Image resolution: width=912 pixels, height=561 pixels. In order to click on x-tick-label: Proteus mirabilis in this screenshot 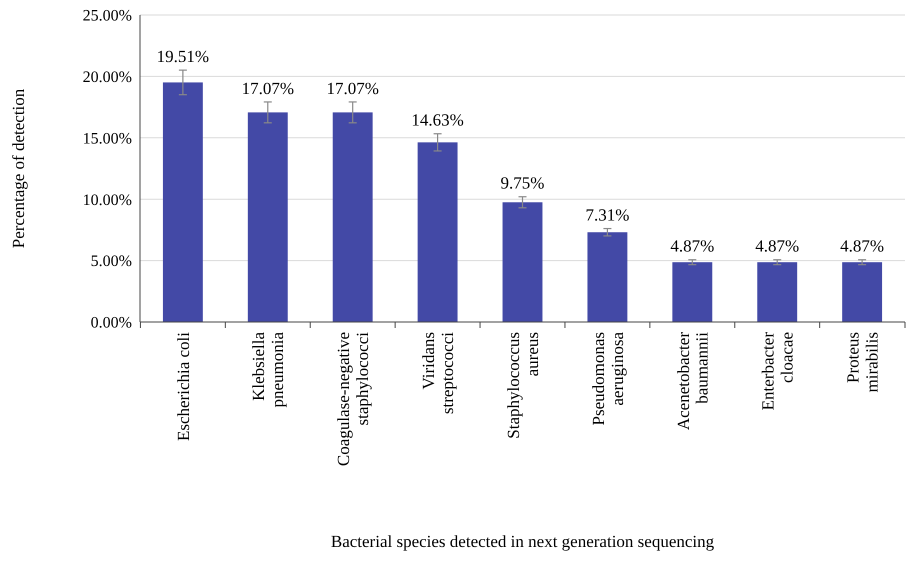, I will do `click(863, 362)`.